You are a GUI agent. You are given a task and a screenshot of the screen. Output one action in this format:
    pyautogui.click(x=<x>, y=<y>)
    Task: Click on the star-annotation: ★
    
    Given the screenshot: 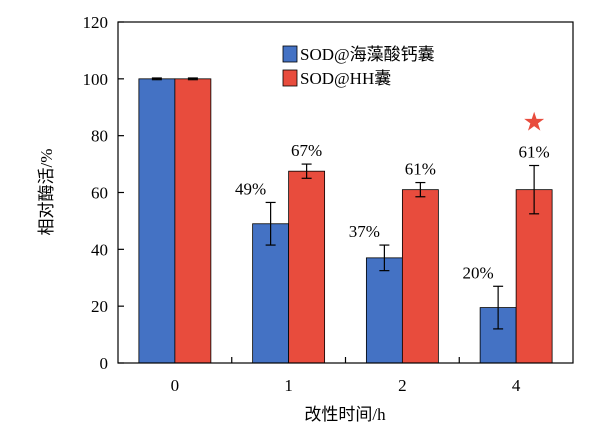 What is the action you would take?
    pyautogui.click(x=533, y=123)
    